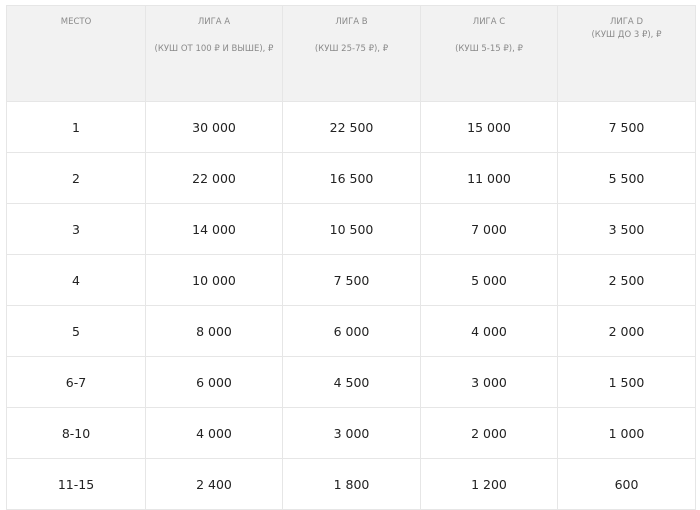 This screenshot has height=510, width=700. What do you see at coordinates (626, 178) in the screenshot?
I see `prize-cell: 5 500` at bounding box center [626, 178].